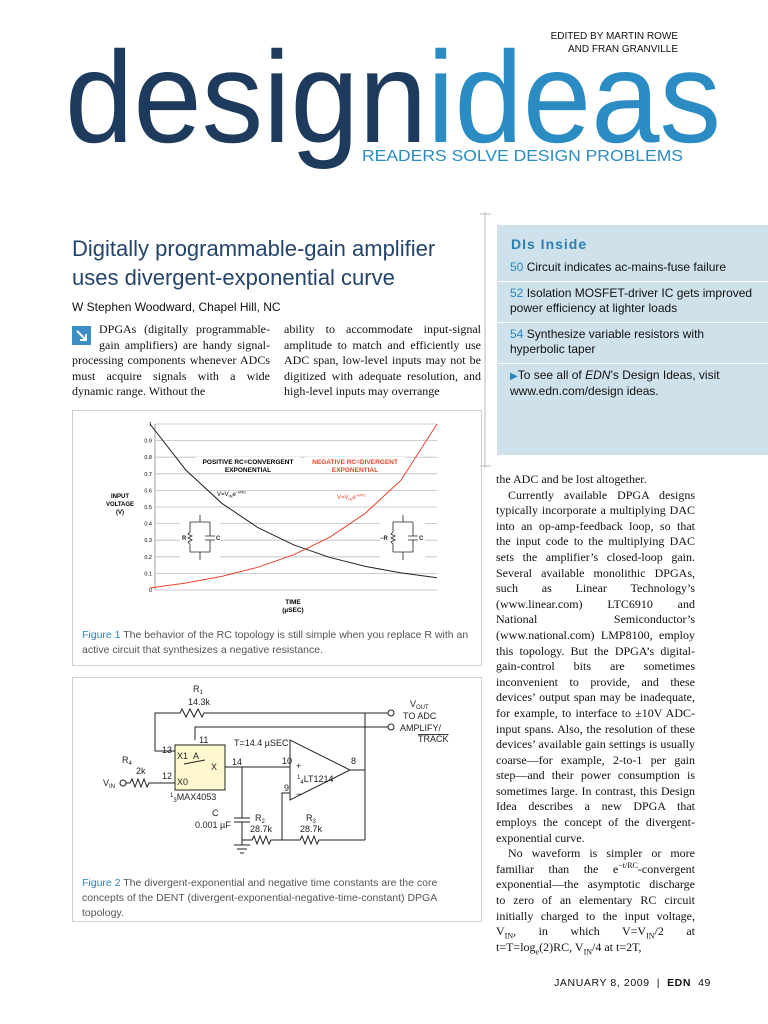 This screenshot has height=1024, width=768. I want to click on part-value: 28.7k, so click(261, 829).